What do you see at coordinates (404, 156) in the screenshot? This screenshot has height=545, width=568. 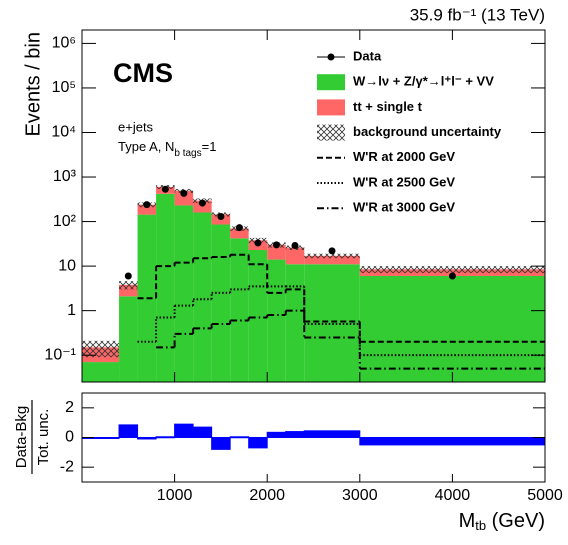 I see `legend-label: W'R at 2000 GeV` at bounding box center [404, 156].